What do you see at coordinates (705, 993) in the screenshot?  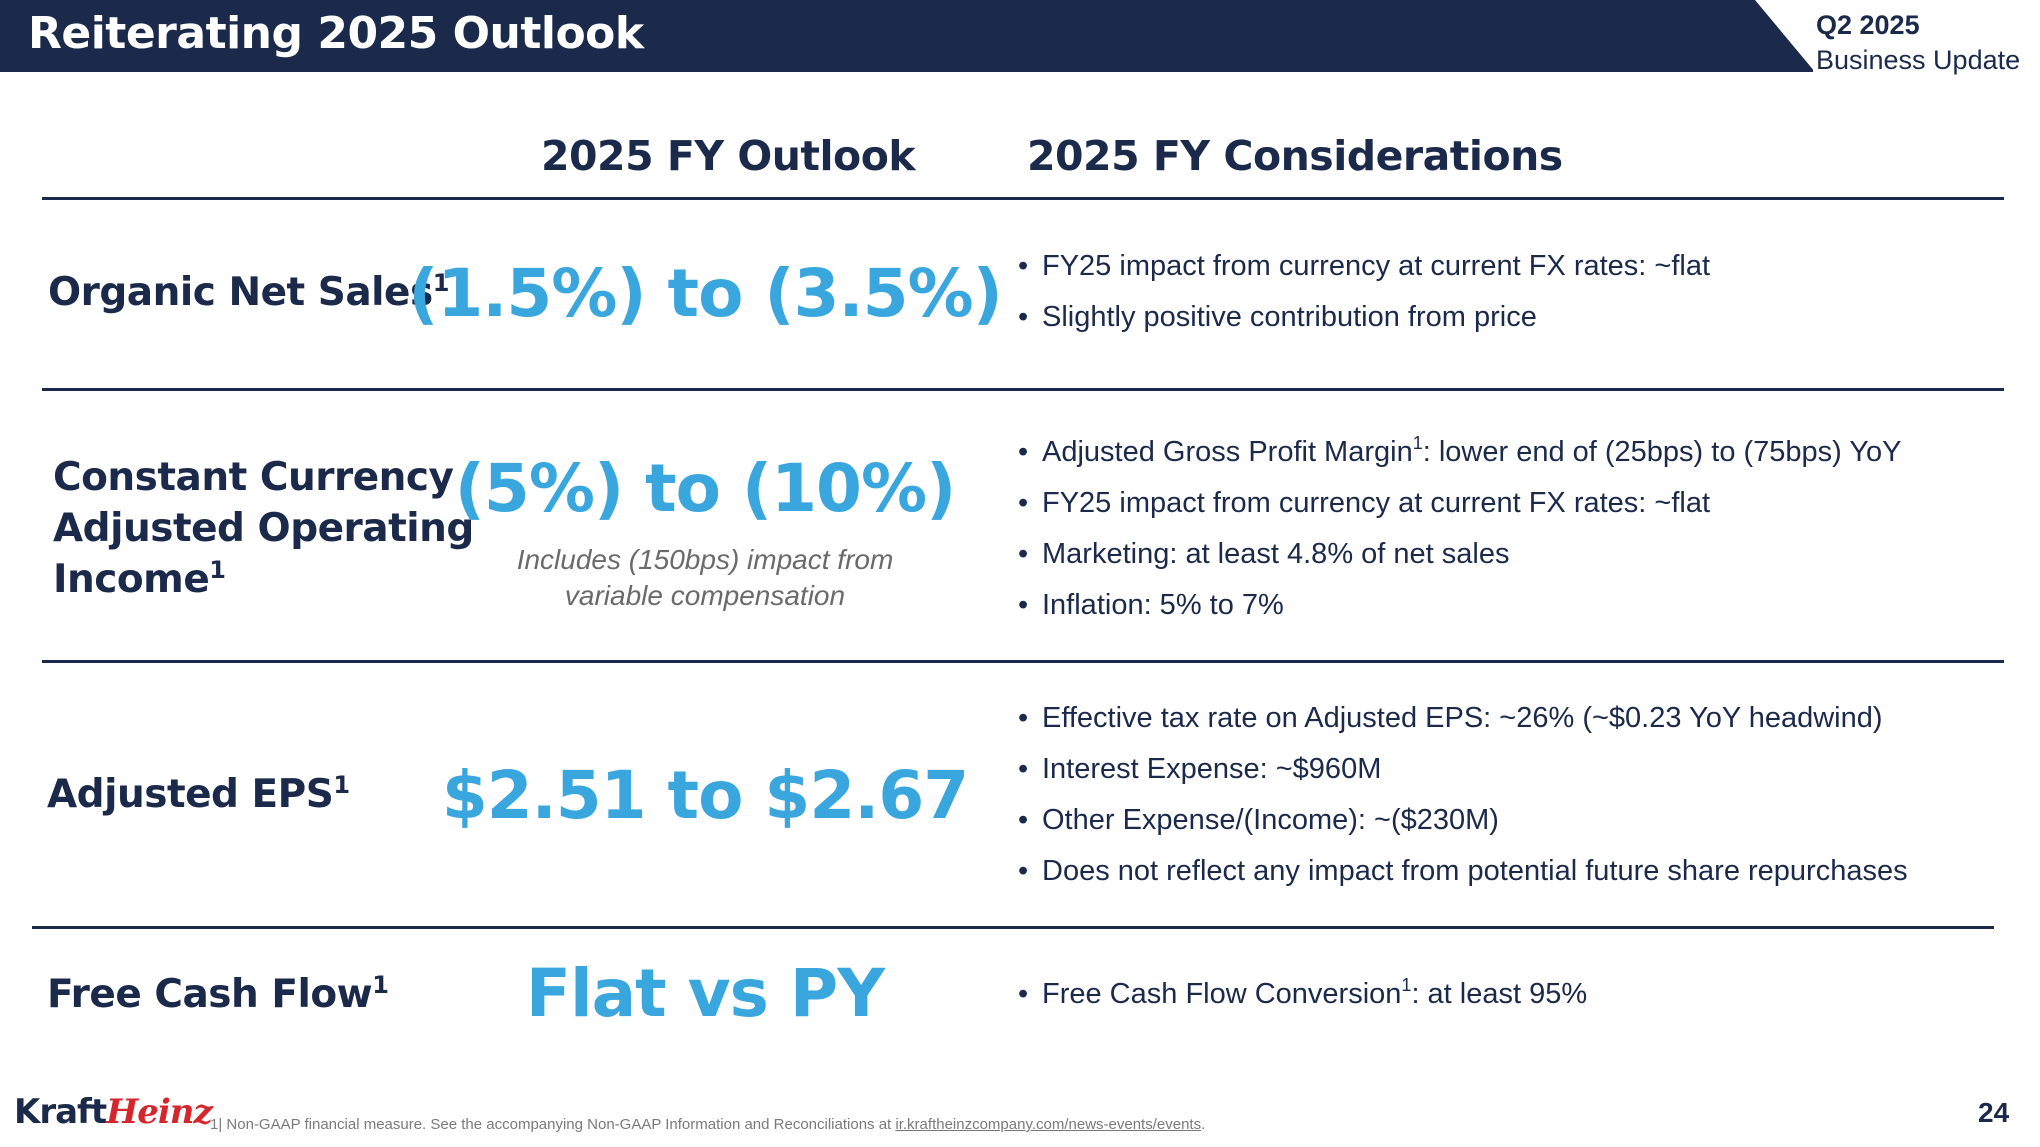 I see `outlook-free-cash-flow: Flat vs PY` at bounding box center [705, 993].